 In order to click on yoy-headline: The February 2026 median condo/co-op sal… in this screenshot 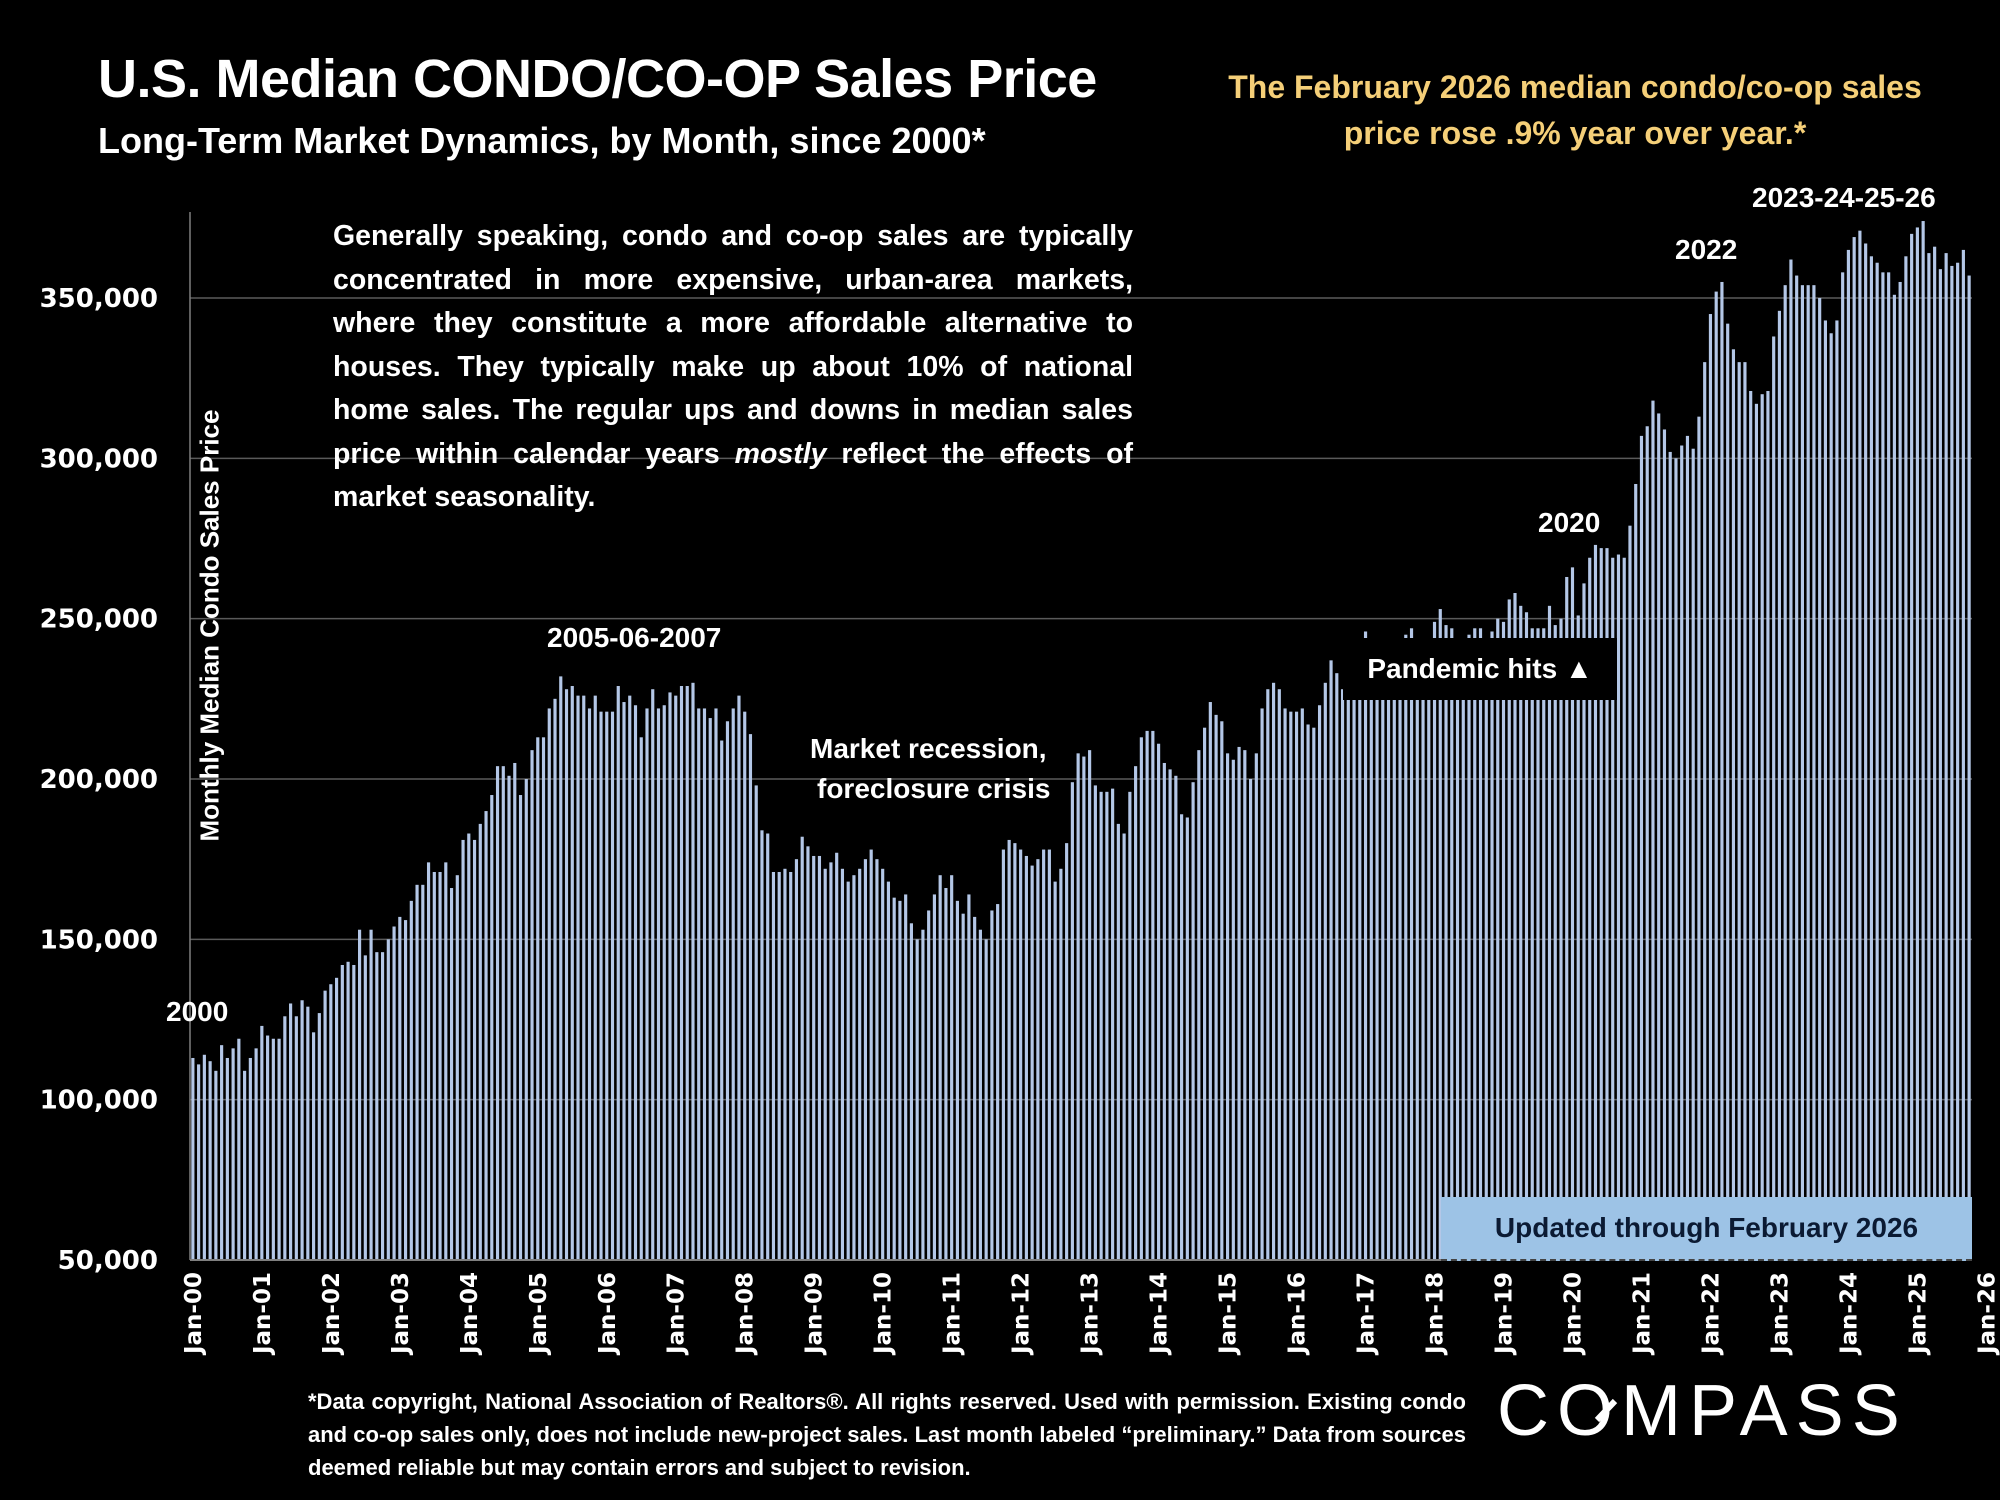, I will do `click(1575, 110)`.